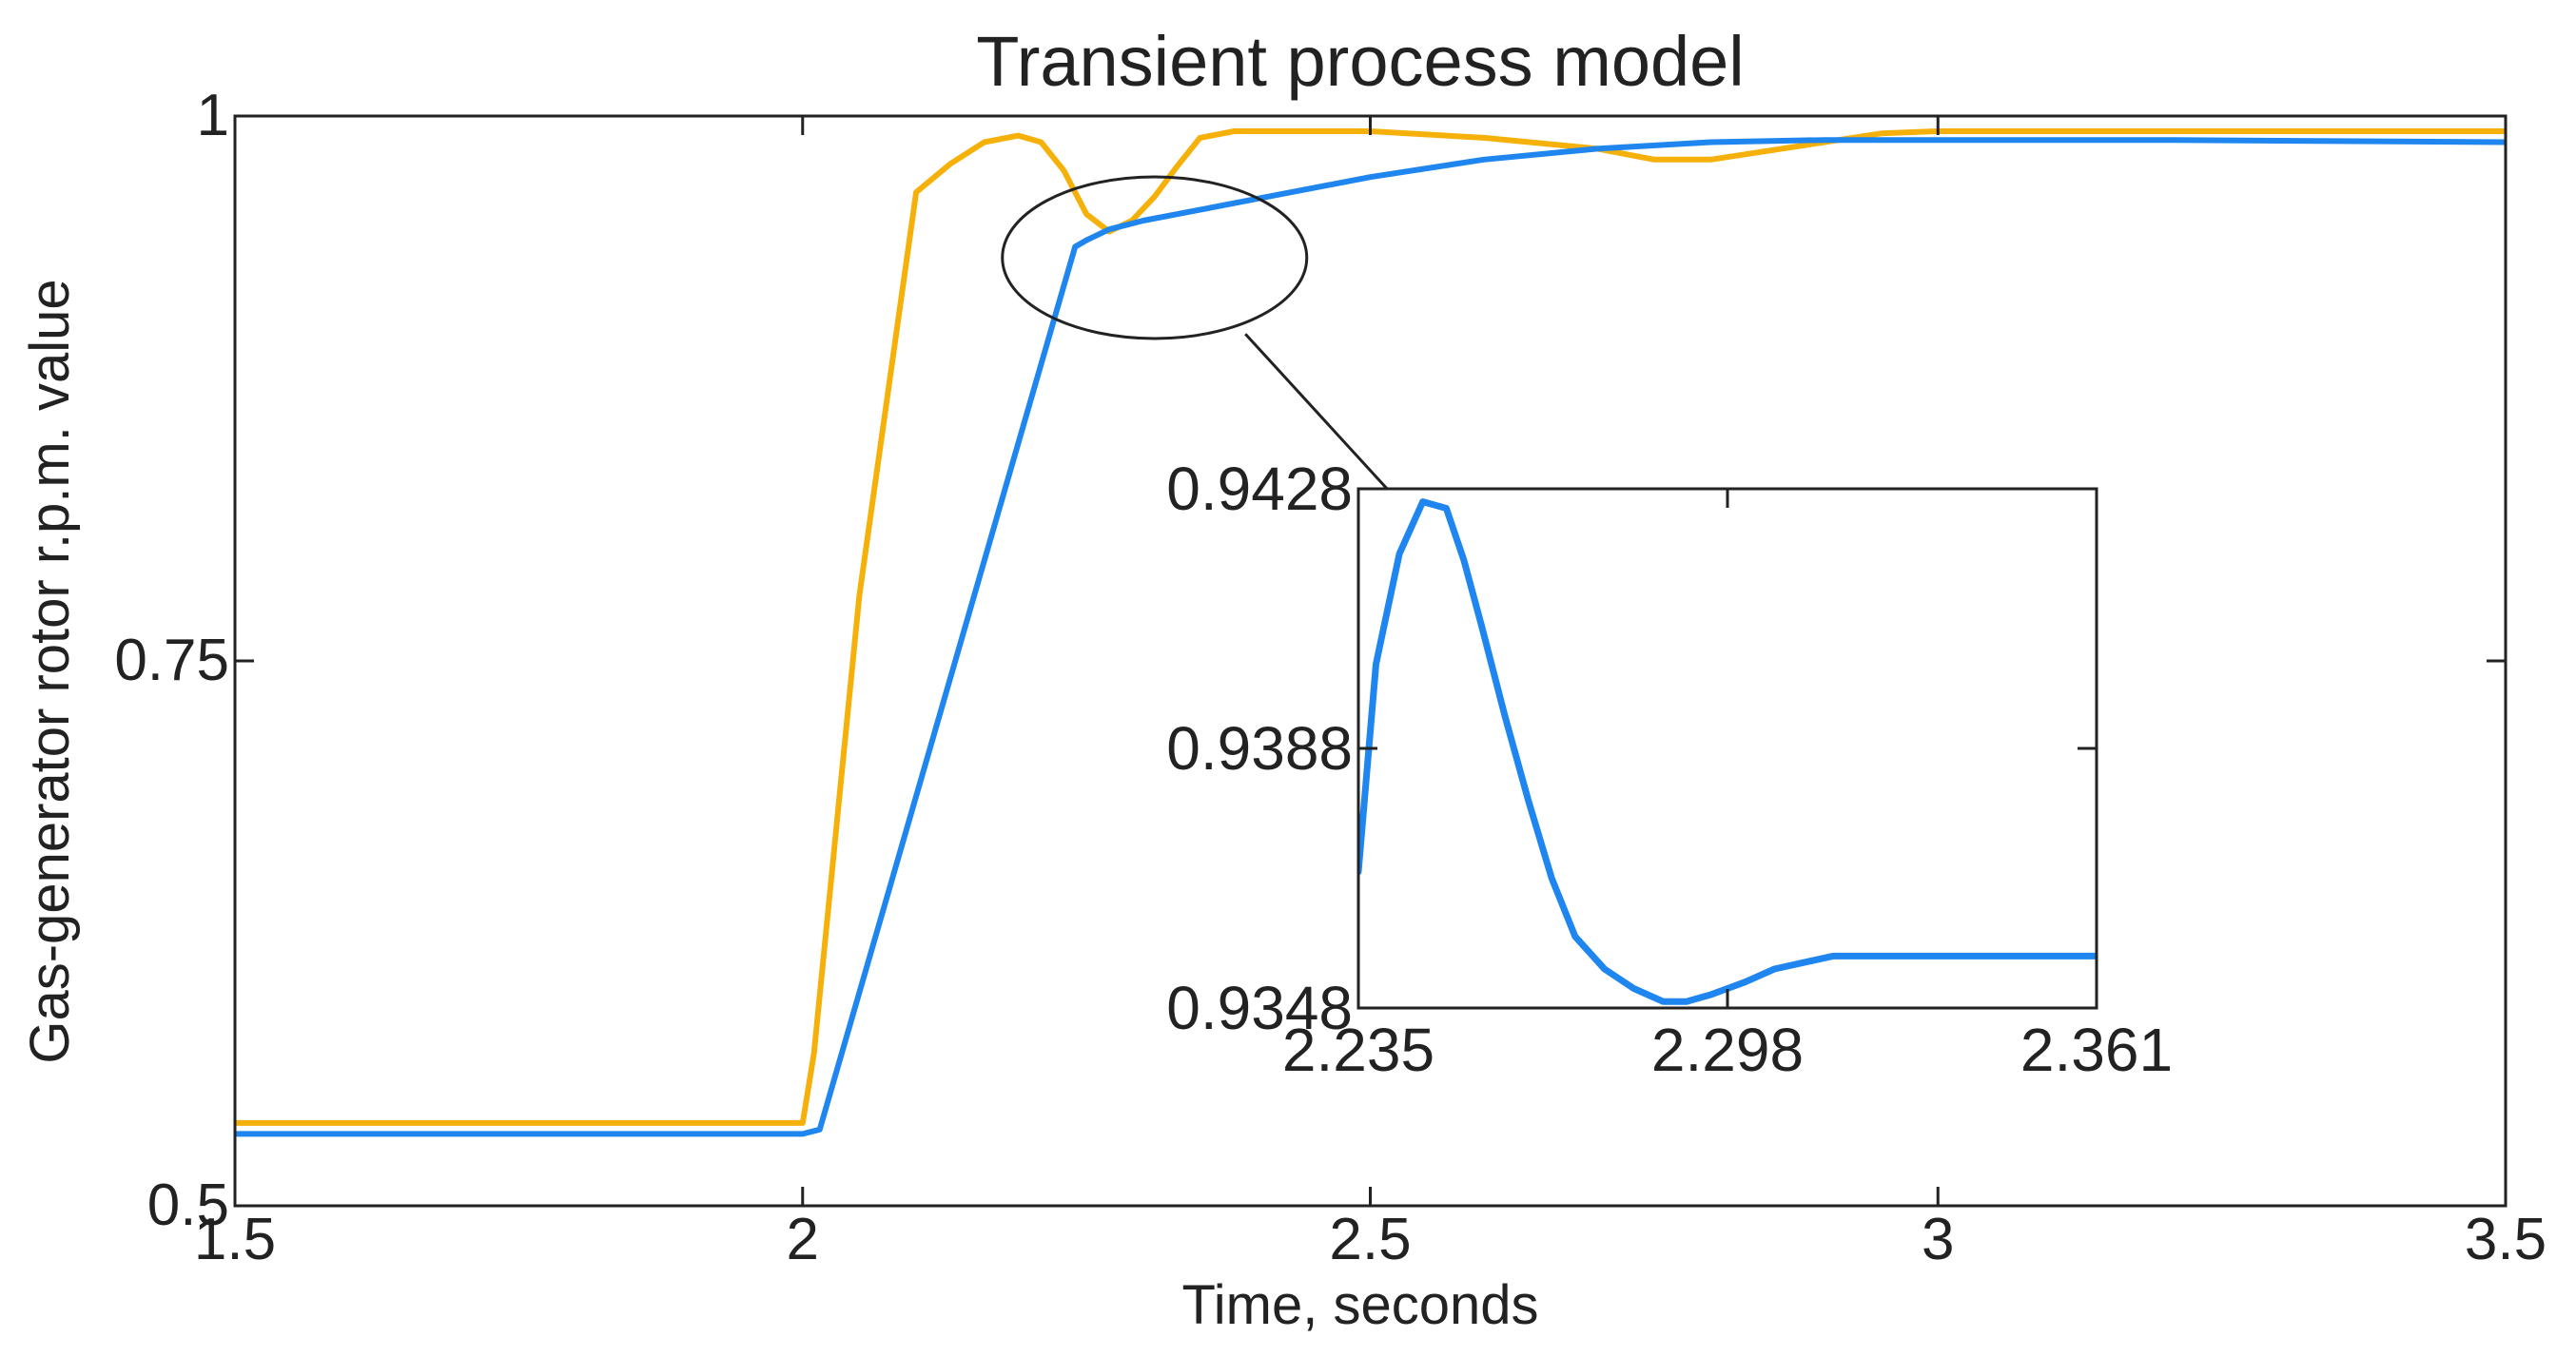  I want to click on inset-series-group, so click(1728, 751).